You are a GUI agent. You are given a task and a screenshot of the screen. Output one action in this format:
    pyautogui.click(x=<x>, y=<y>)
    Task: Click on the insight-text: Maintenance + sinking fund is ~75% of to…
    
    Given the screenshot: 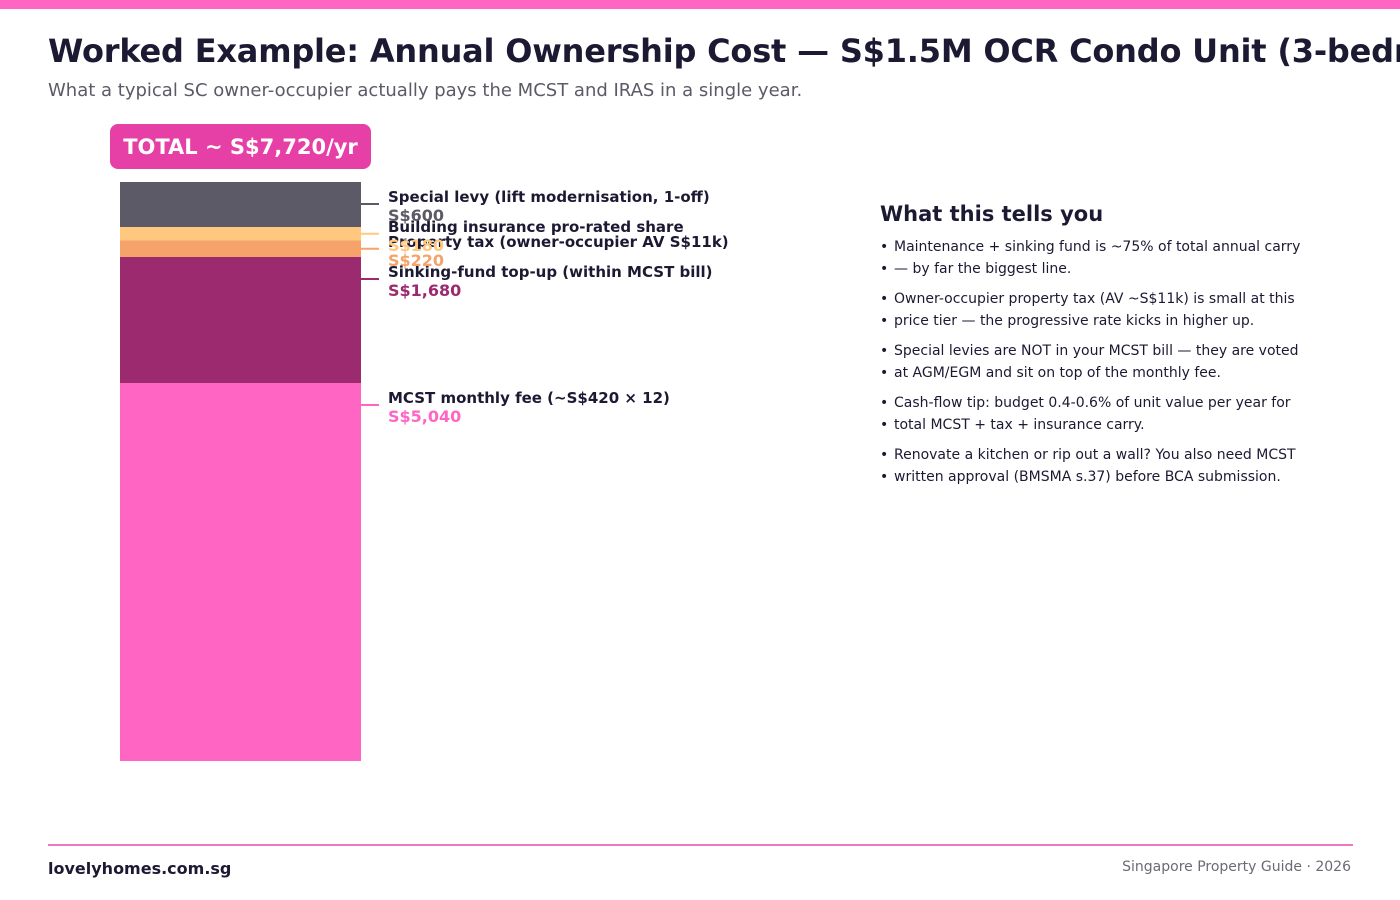 What is the action you would take?
    pyautogui.click(x=1097, y=247)
    